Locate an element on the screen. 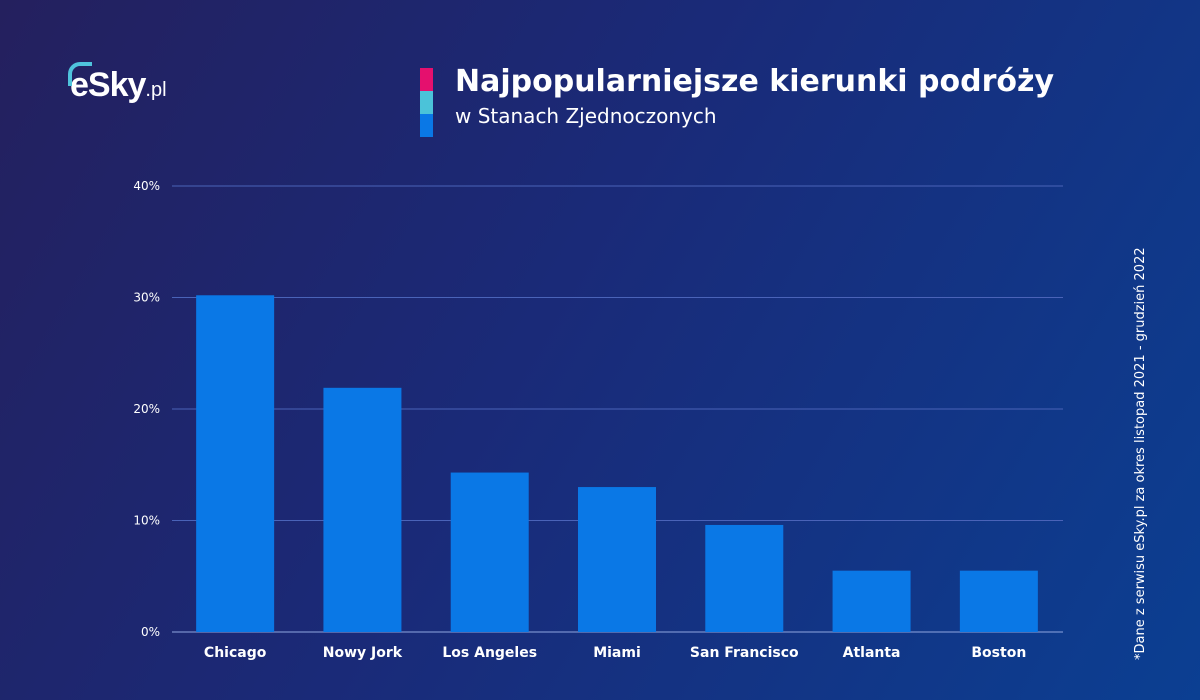  y-tick-label: 40% is located at coordinates (146, 186).